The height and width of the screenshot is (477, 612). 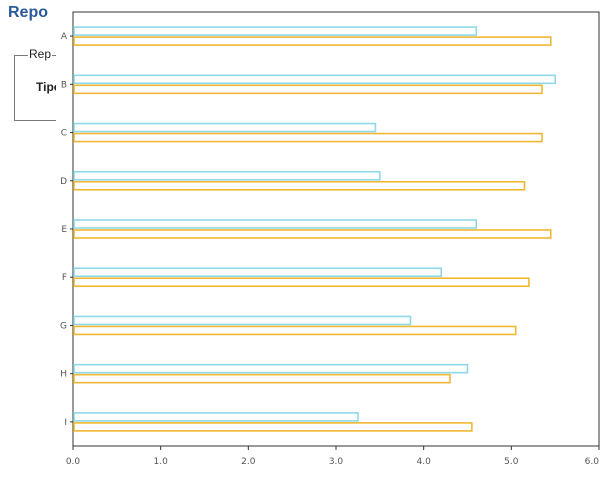 What do you see at coordinates (312, 234) in the screenshot?
I see `bar-series-2-E` at bounding box center [312, 234].